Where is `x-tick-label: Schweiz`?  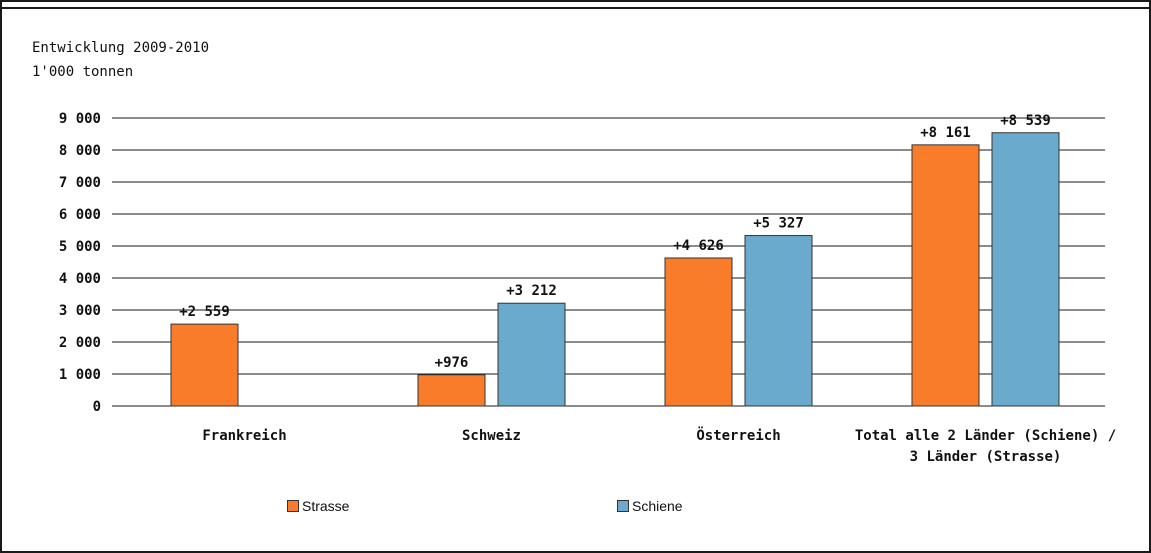 x-tick-label: Schweiz is located at coordinates (491, 436).